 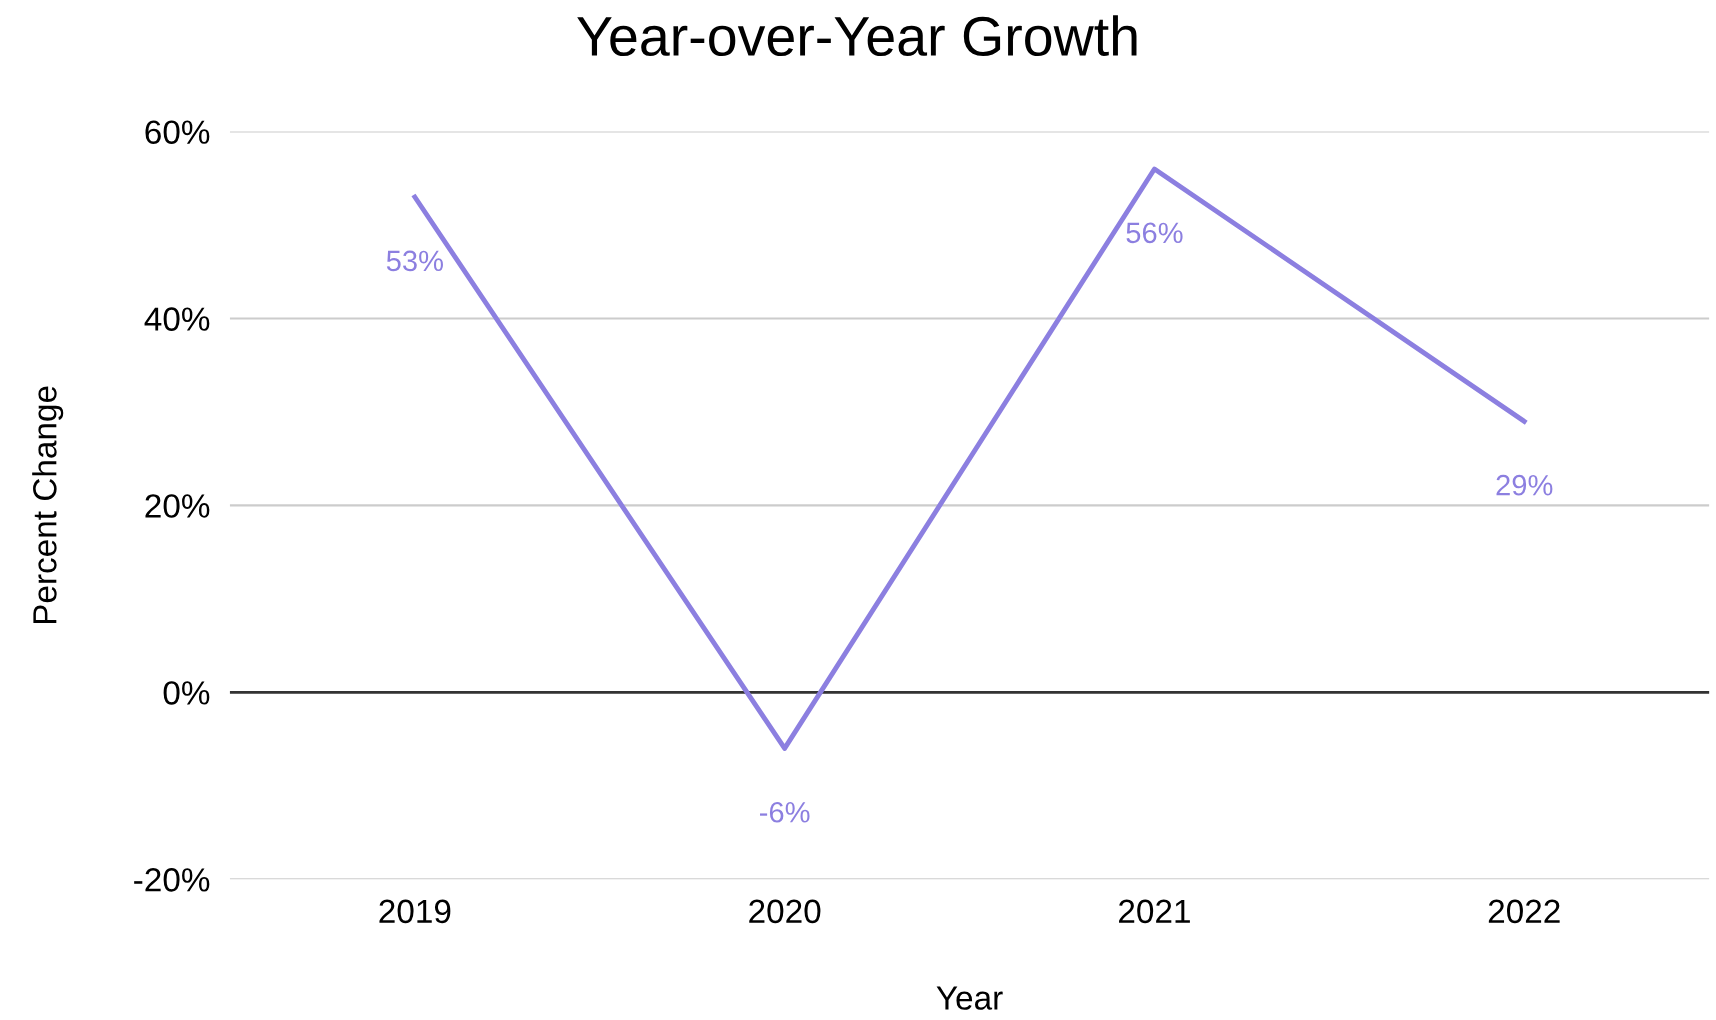 What do you see at coordinates (1154, 233) in the screenshot?
I see `data-label: 56%` at bounding box center [1154, 233].